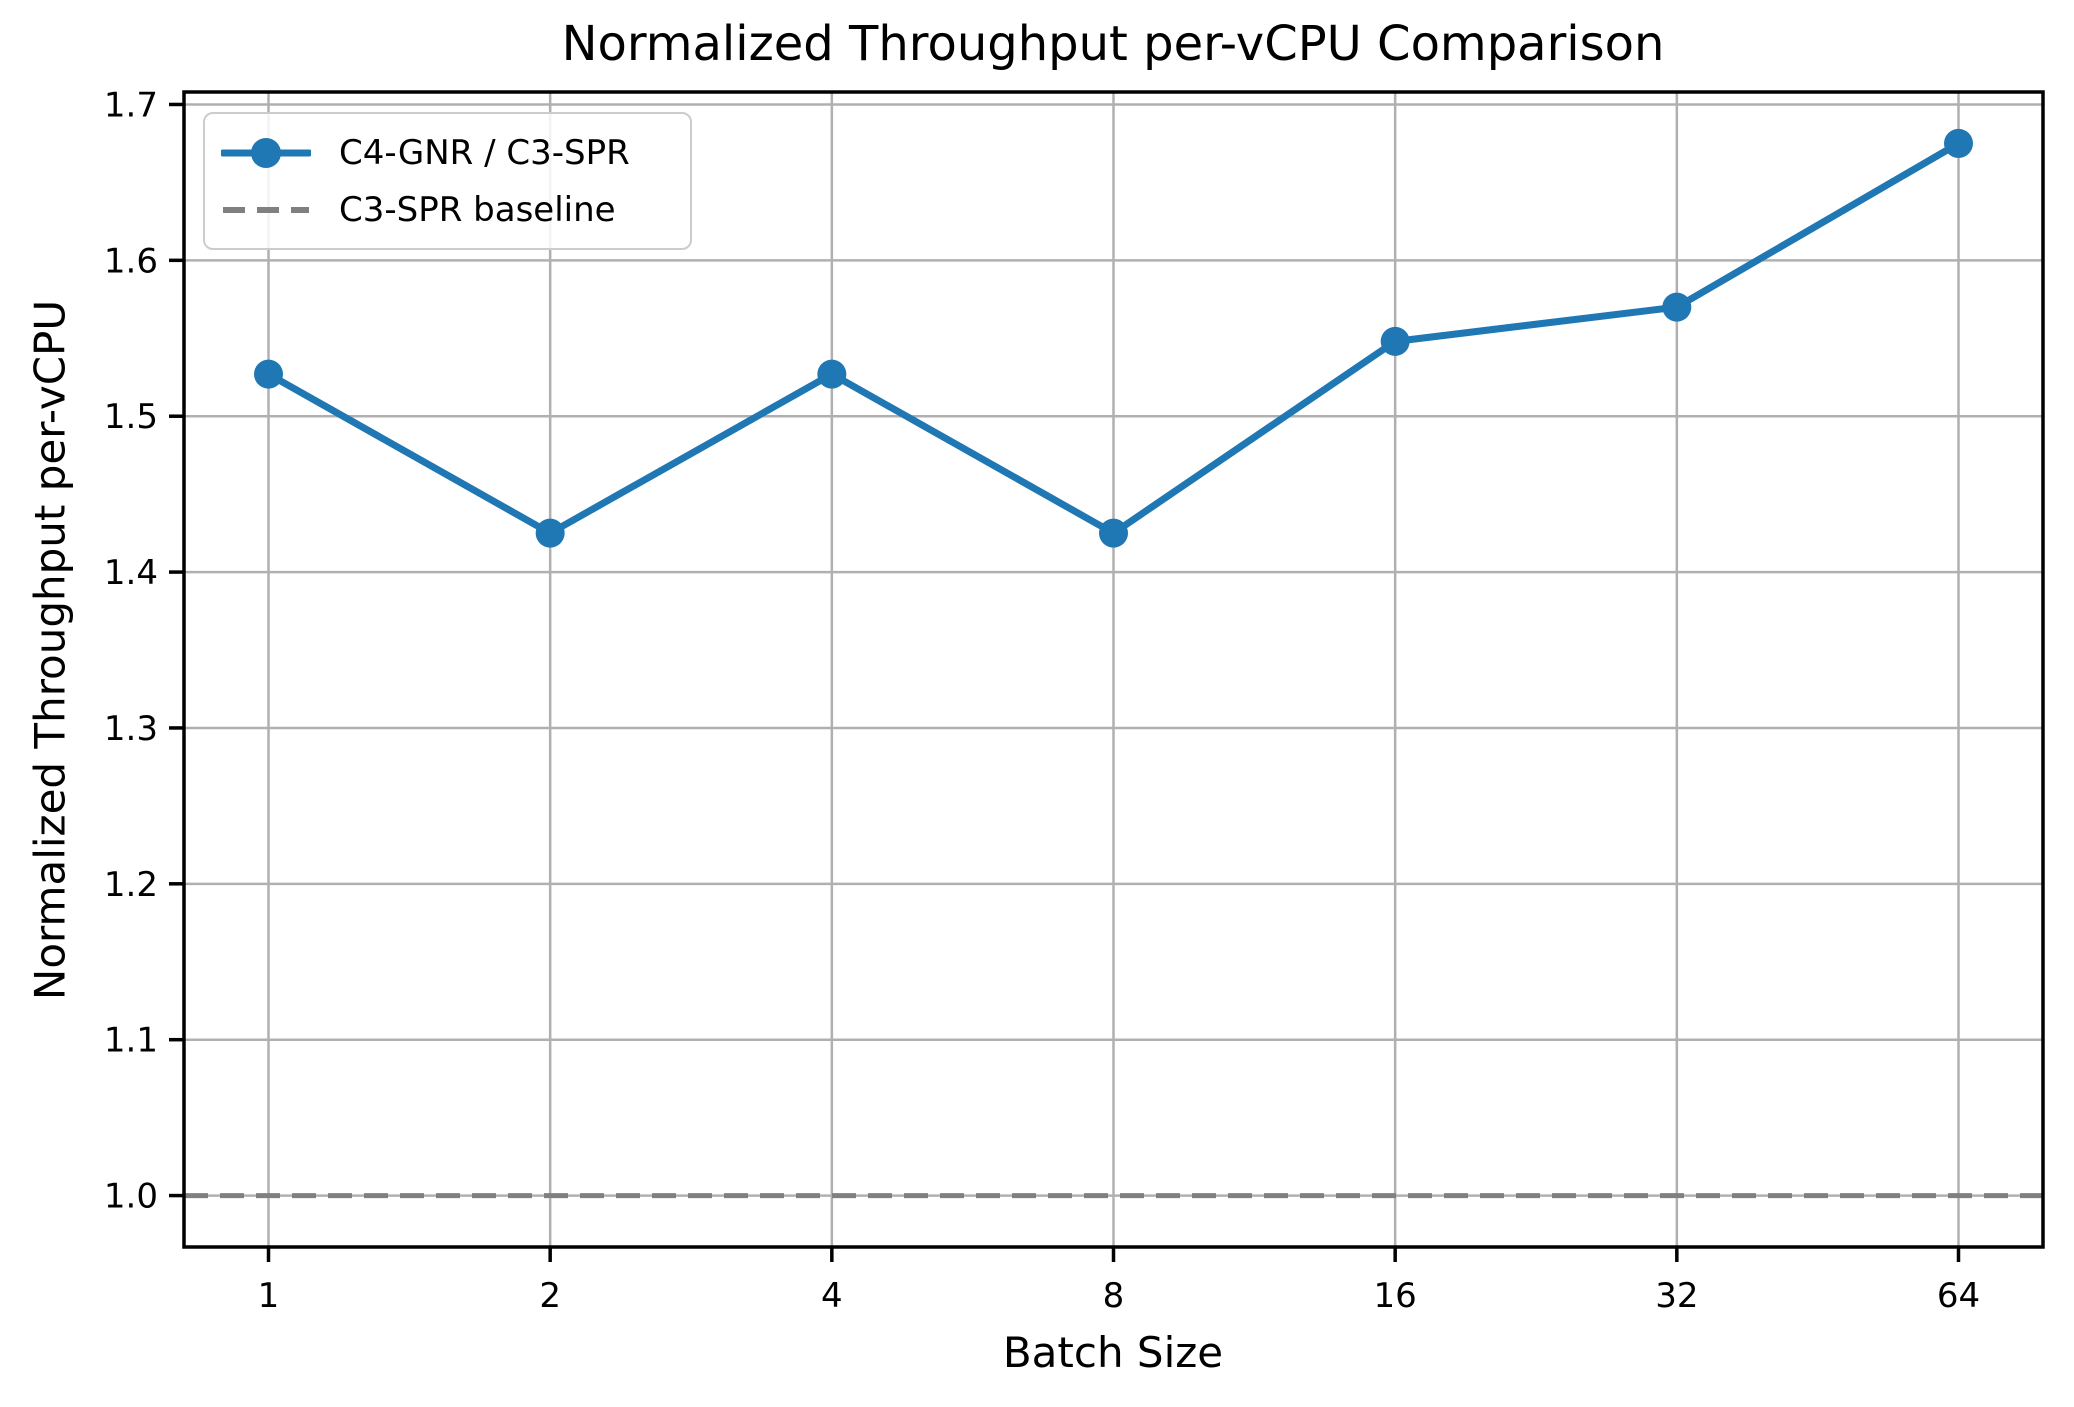  I want to click on y-tick-label: 1.4, so click(131, 573).